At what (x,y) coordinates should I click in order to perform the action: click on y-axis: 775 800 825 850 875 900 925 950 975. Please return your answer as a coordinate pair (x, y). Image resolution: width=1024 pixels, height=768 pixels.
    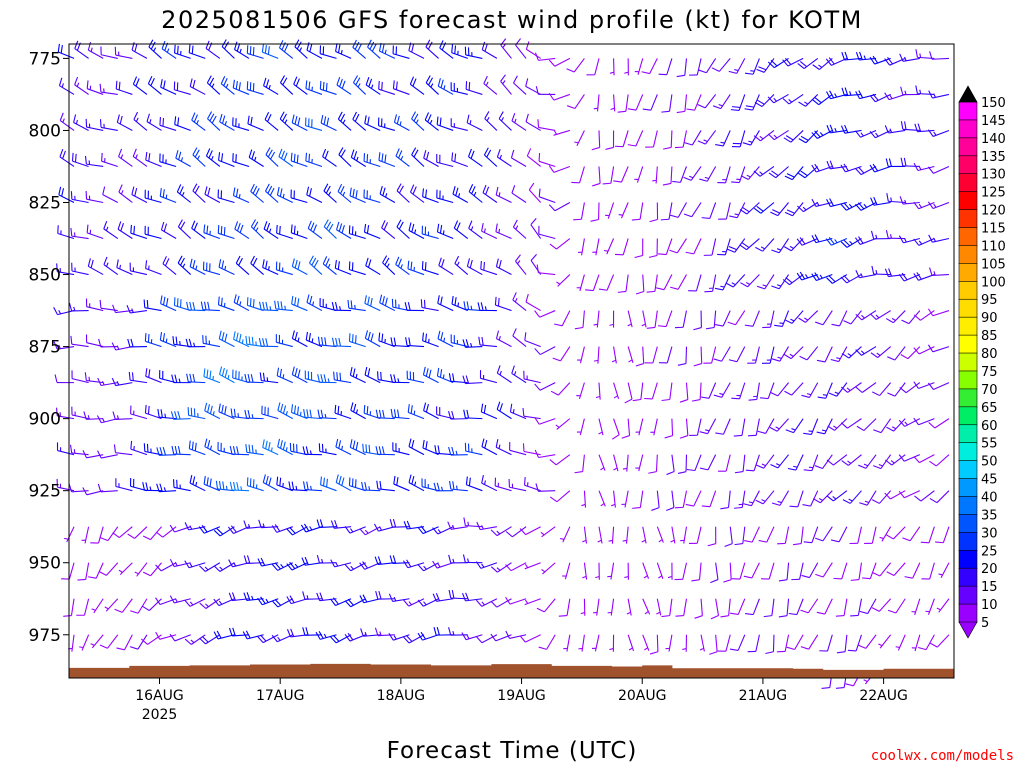
    Looking at the image, I should click on (49, 347).